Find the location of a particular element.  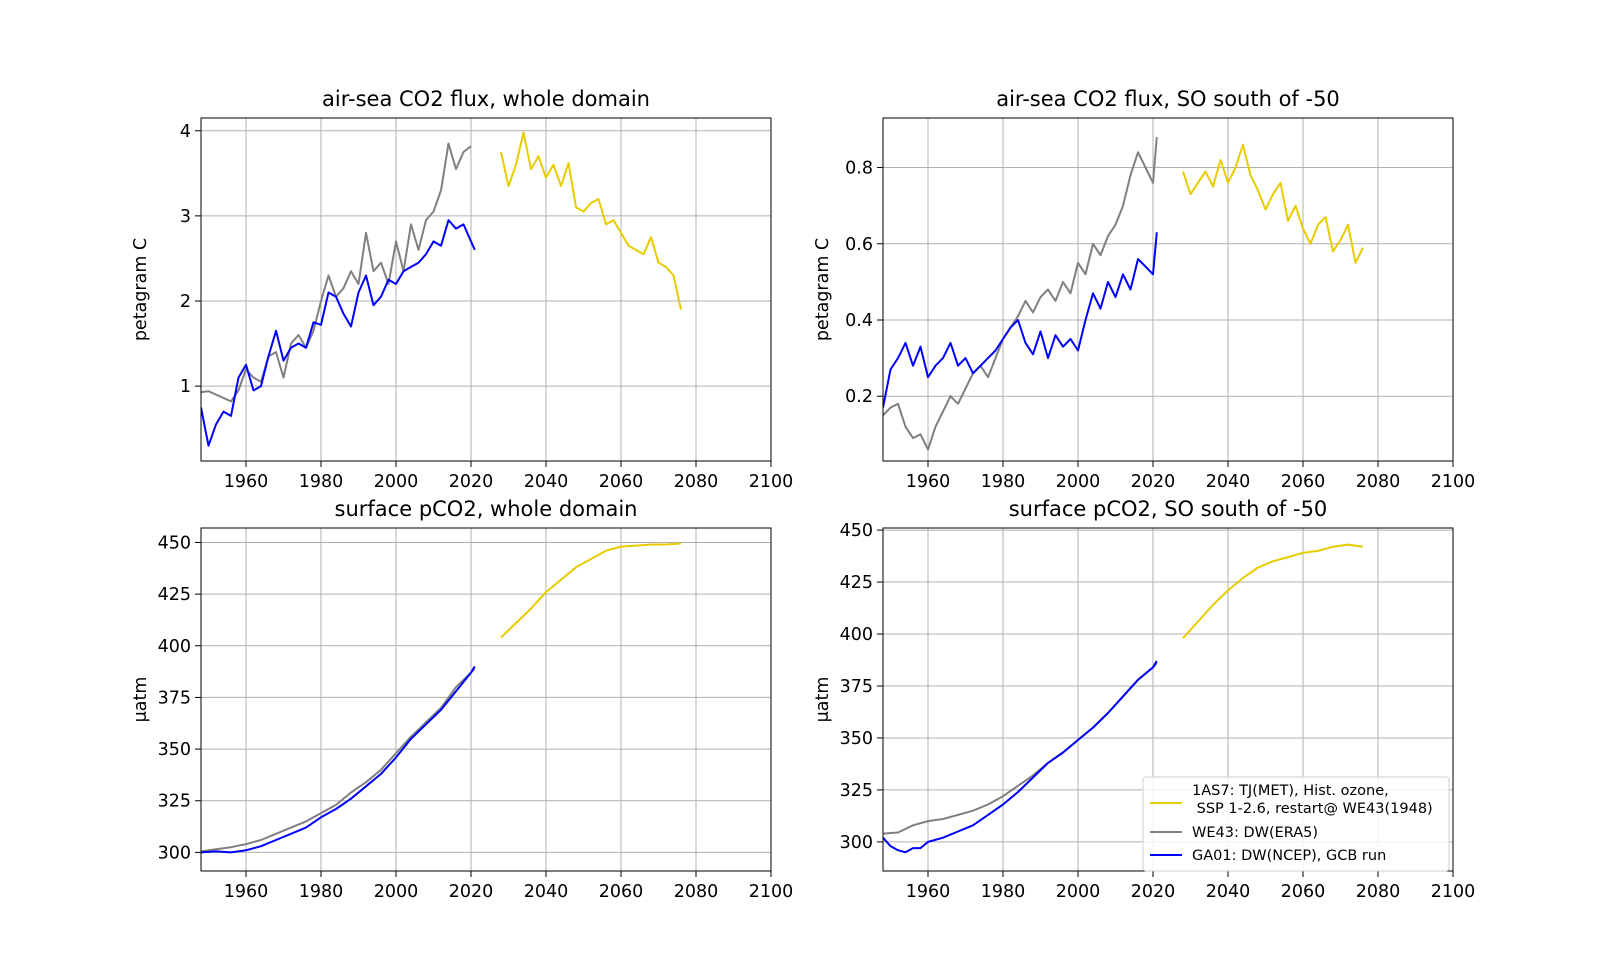

y-tick-label: 1 is located at coordinates (185, 387).